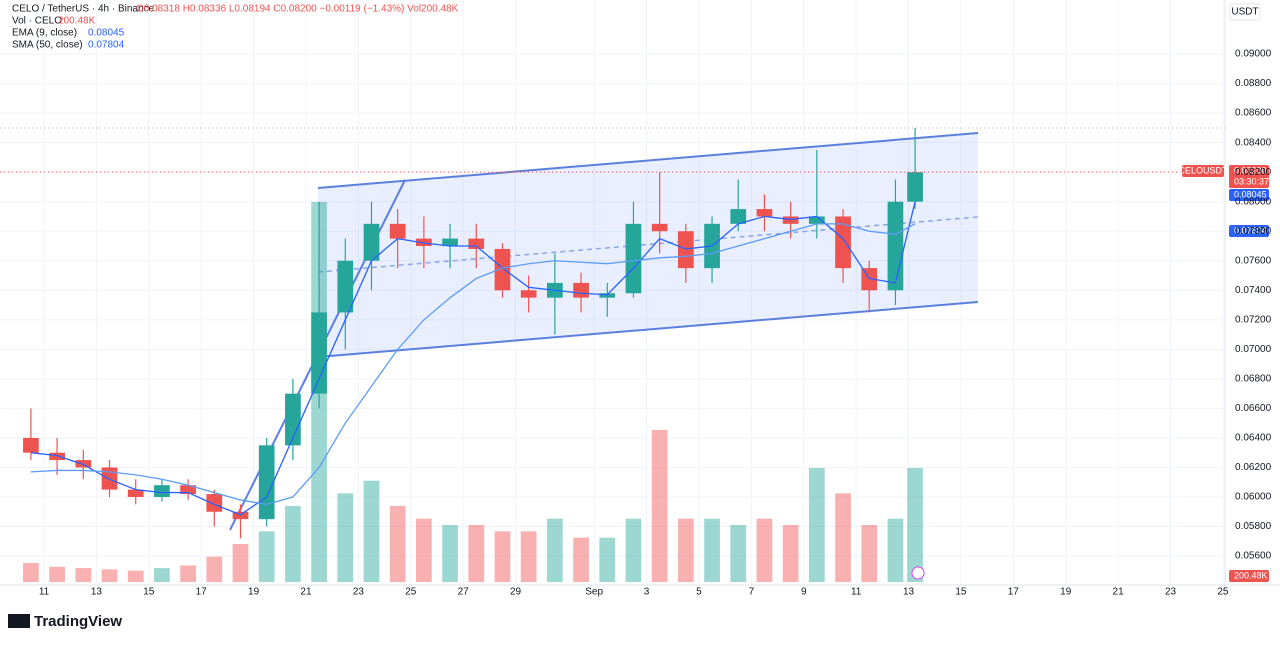  I want to click on volume-tag, so click(1249, 576).